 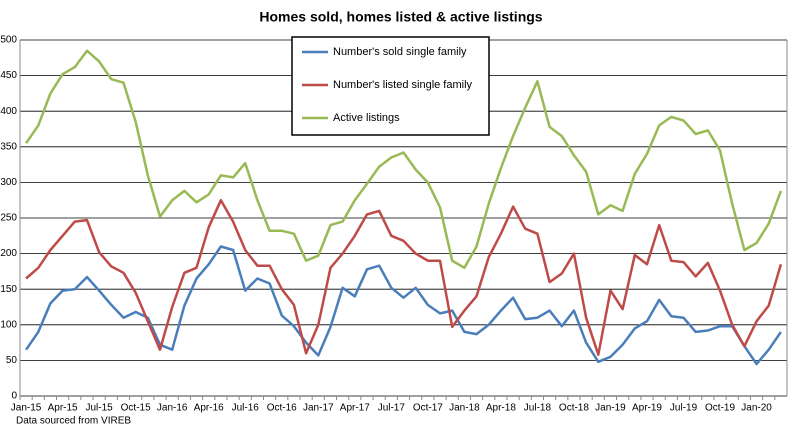 What do you see at coordinates (501, 408) in the screenshot?
I see `x-tick-label: Apr-18` at bounding box center [501, 408].